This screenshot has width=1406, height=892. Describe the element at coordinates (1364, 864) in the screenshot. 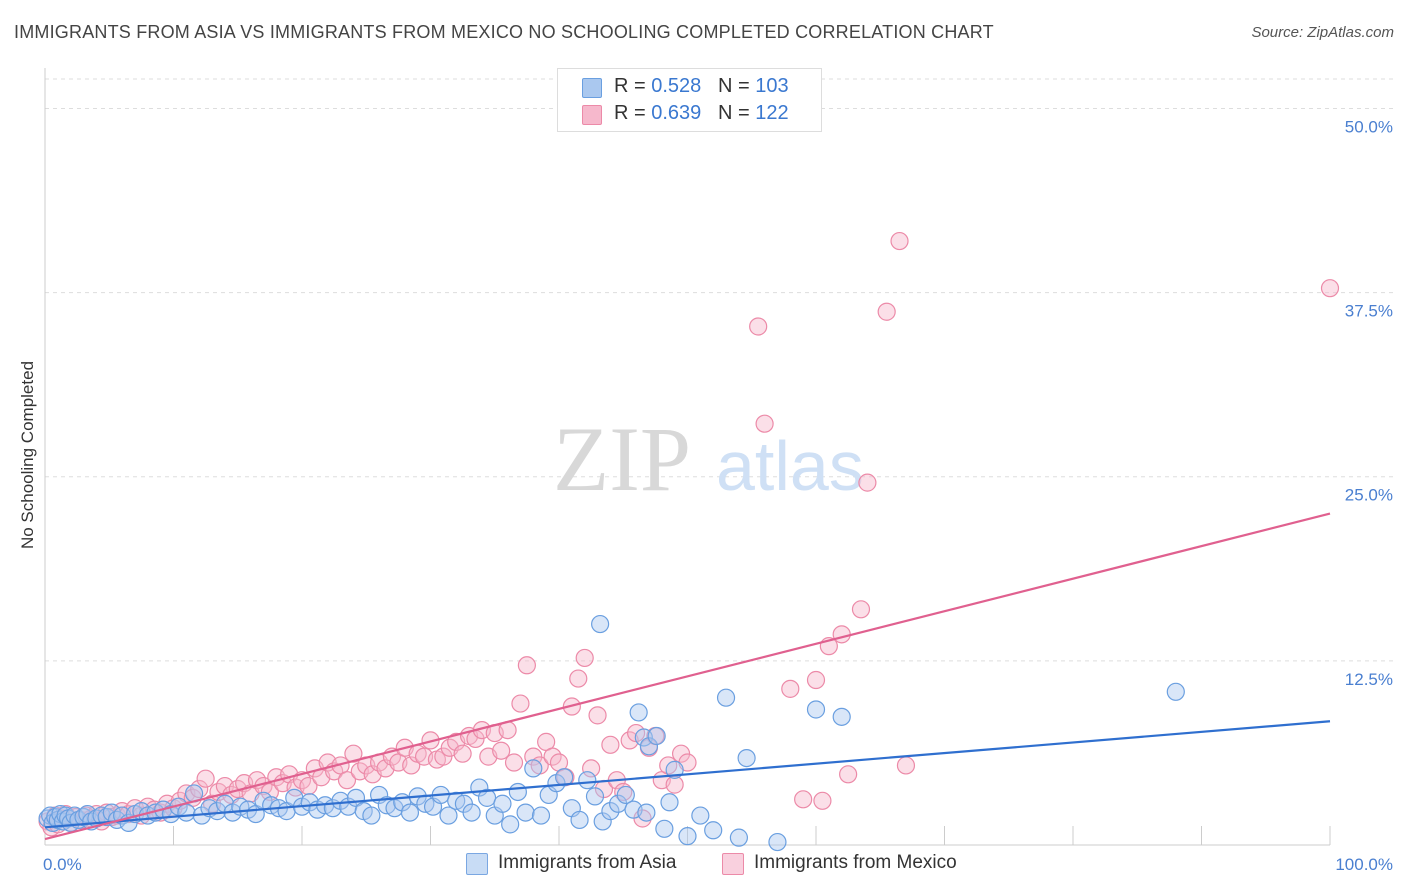

I see `x-tick-label: 100.0%` at that location.